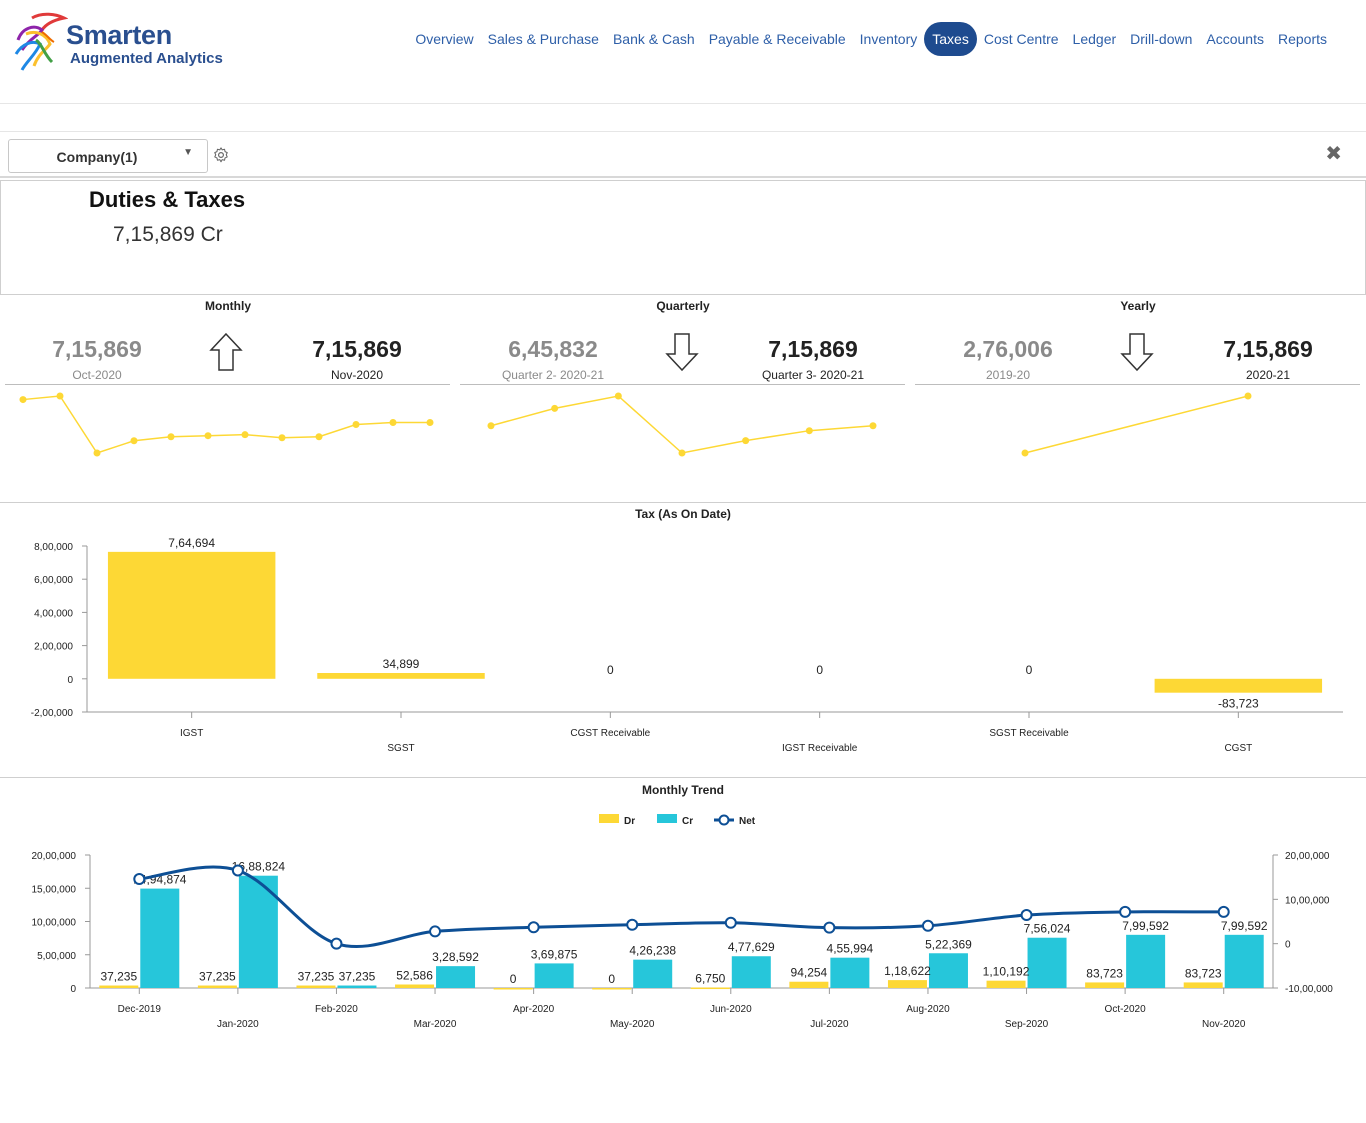 This screenshot has height=1123, width=1366. What do you see at coordinates (1307, 900) in the screenshot?
I see `y2-tick-label: 10,00,000` at bounding box center [1307, 900].